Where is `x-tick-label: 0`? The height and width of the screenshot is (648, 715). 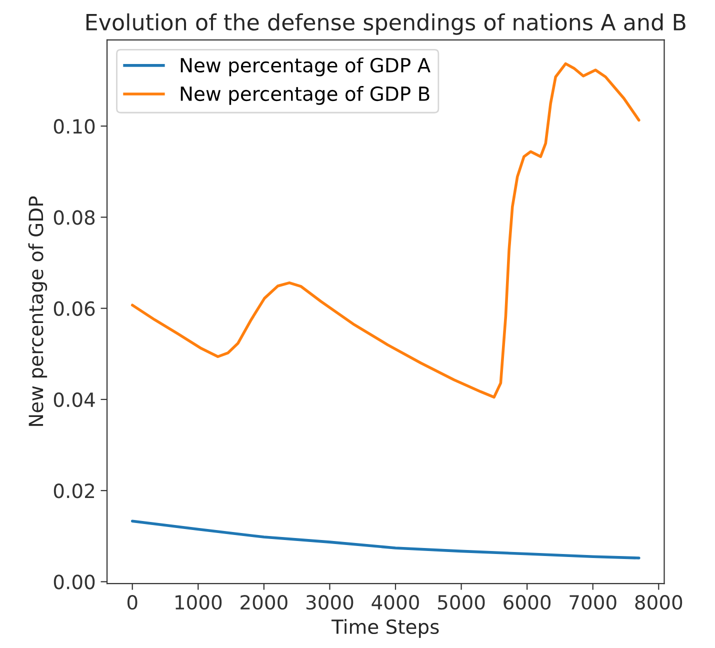 x-tick-label: 0 is located at coordinates (132, 602).